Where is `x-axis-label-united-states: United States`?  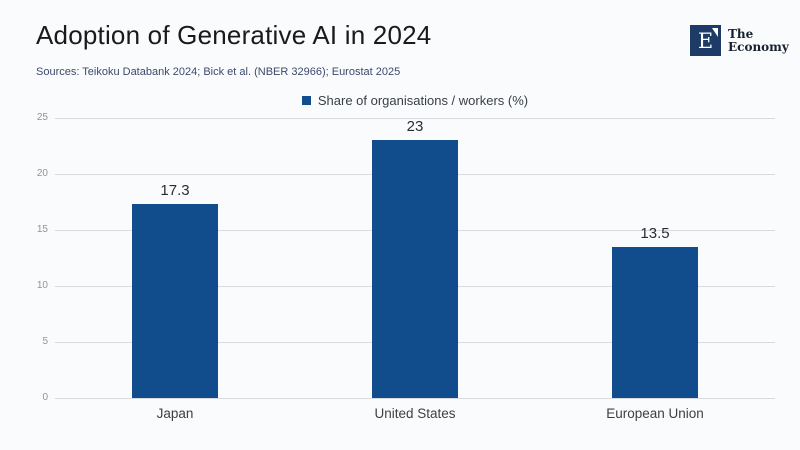 x-axis-label-united-states: United States is located at coordinates (415, 413).